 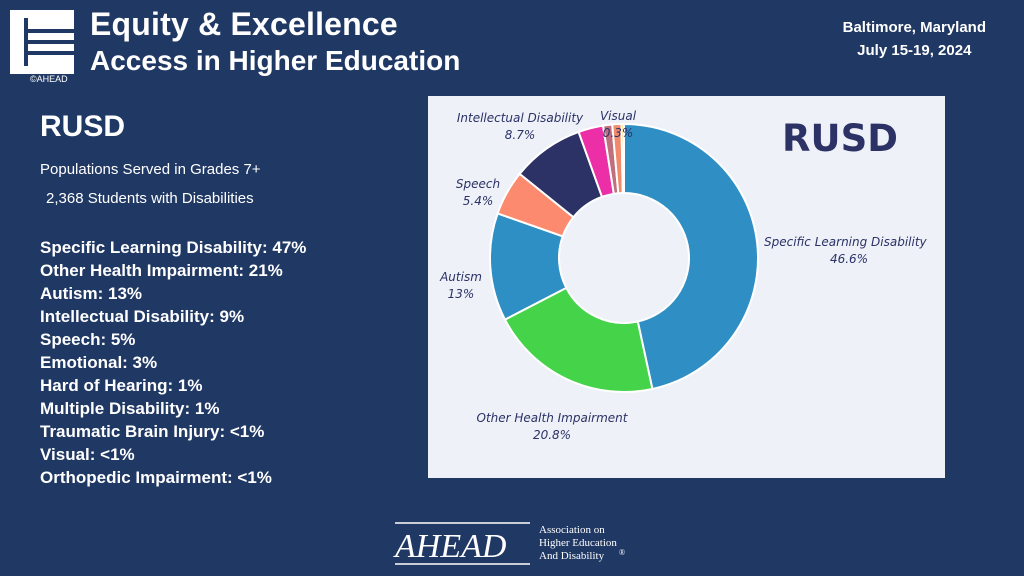 I want to click on slice-value-label: 13%, so click(x=461, y=294).